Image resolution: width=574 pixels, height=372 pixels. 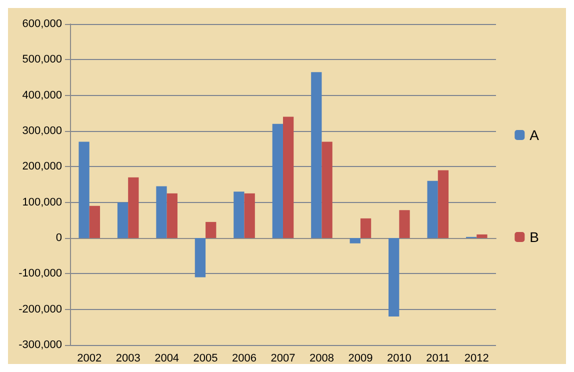 What do you see at coordinates (535, 237) in the screenshot?
I see `legend-label: B` at bounding box center [535, 237].